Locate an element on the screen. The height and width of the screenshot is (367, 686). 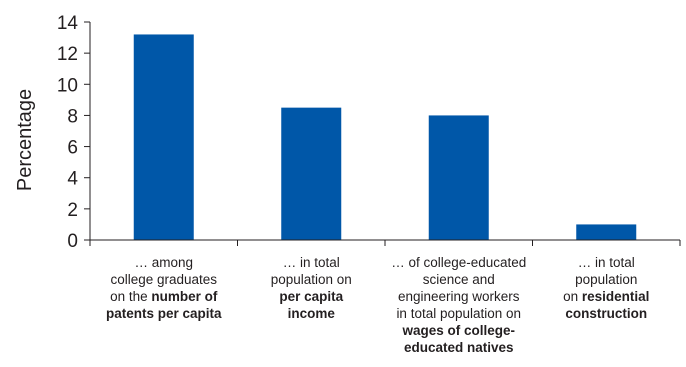
y-tick-label: 12 is located at coordinates (67, 54).